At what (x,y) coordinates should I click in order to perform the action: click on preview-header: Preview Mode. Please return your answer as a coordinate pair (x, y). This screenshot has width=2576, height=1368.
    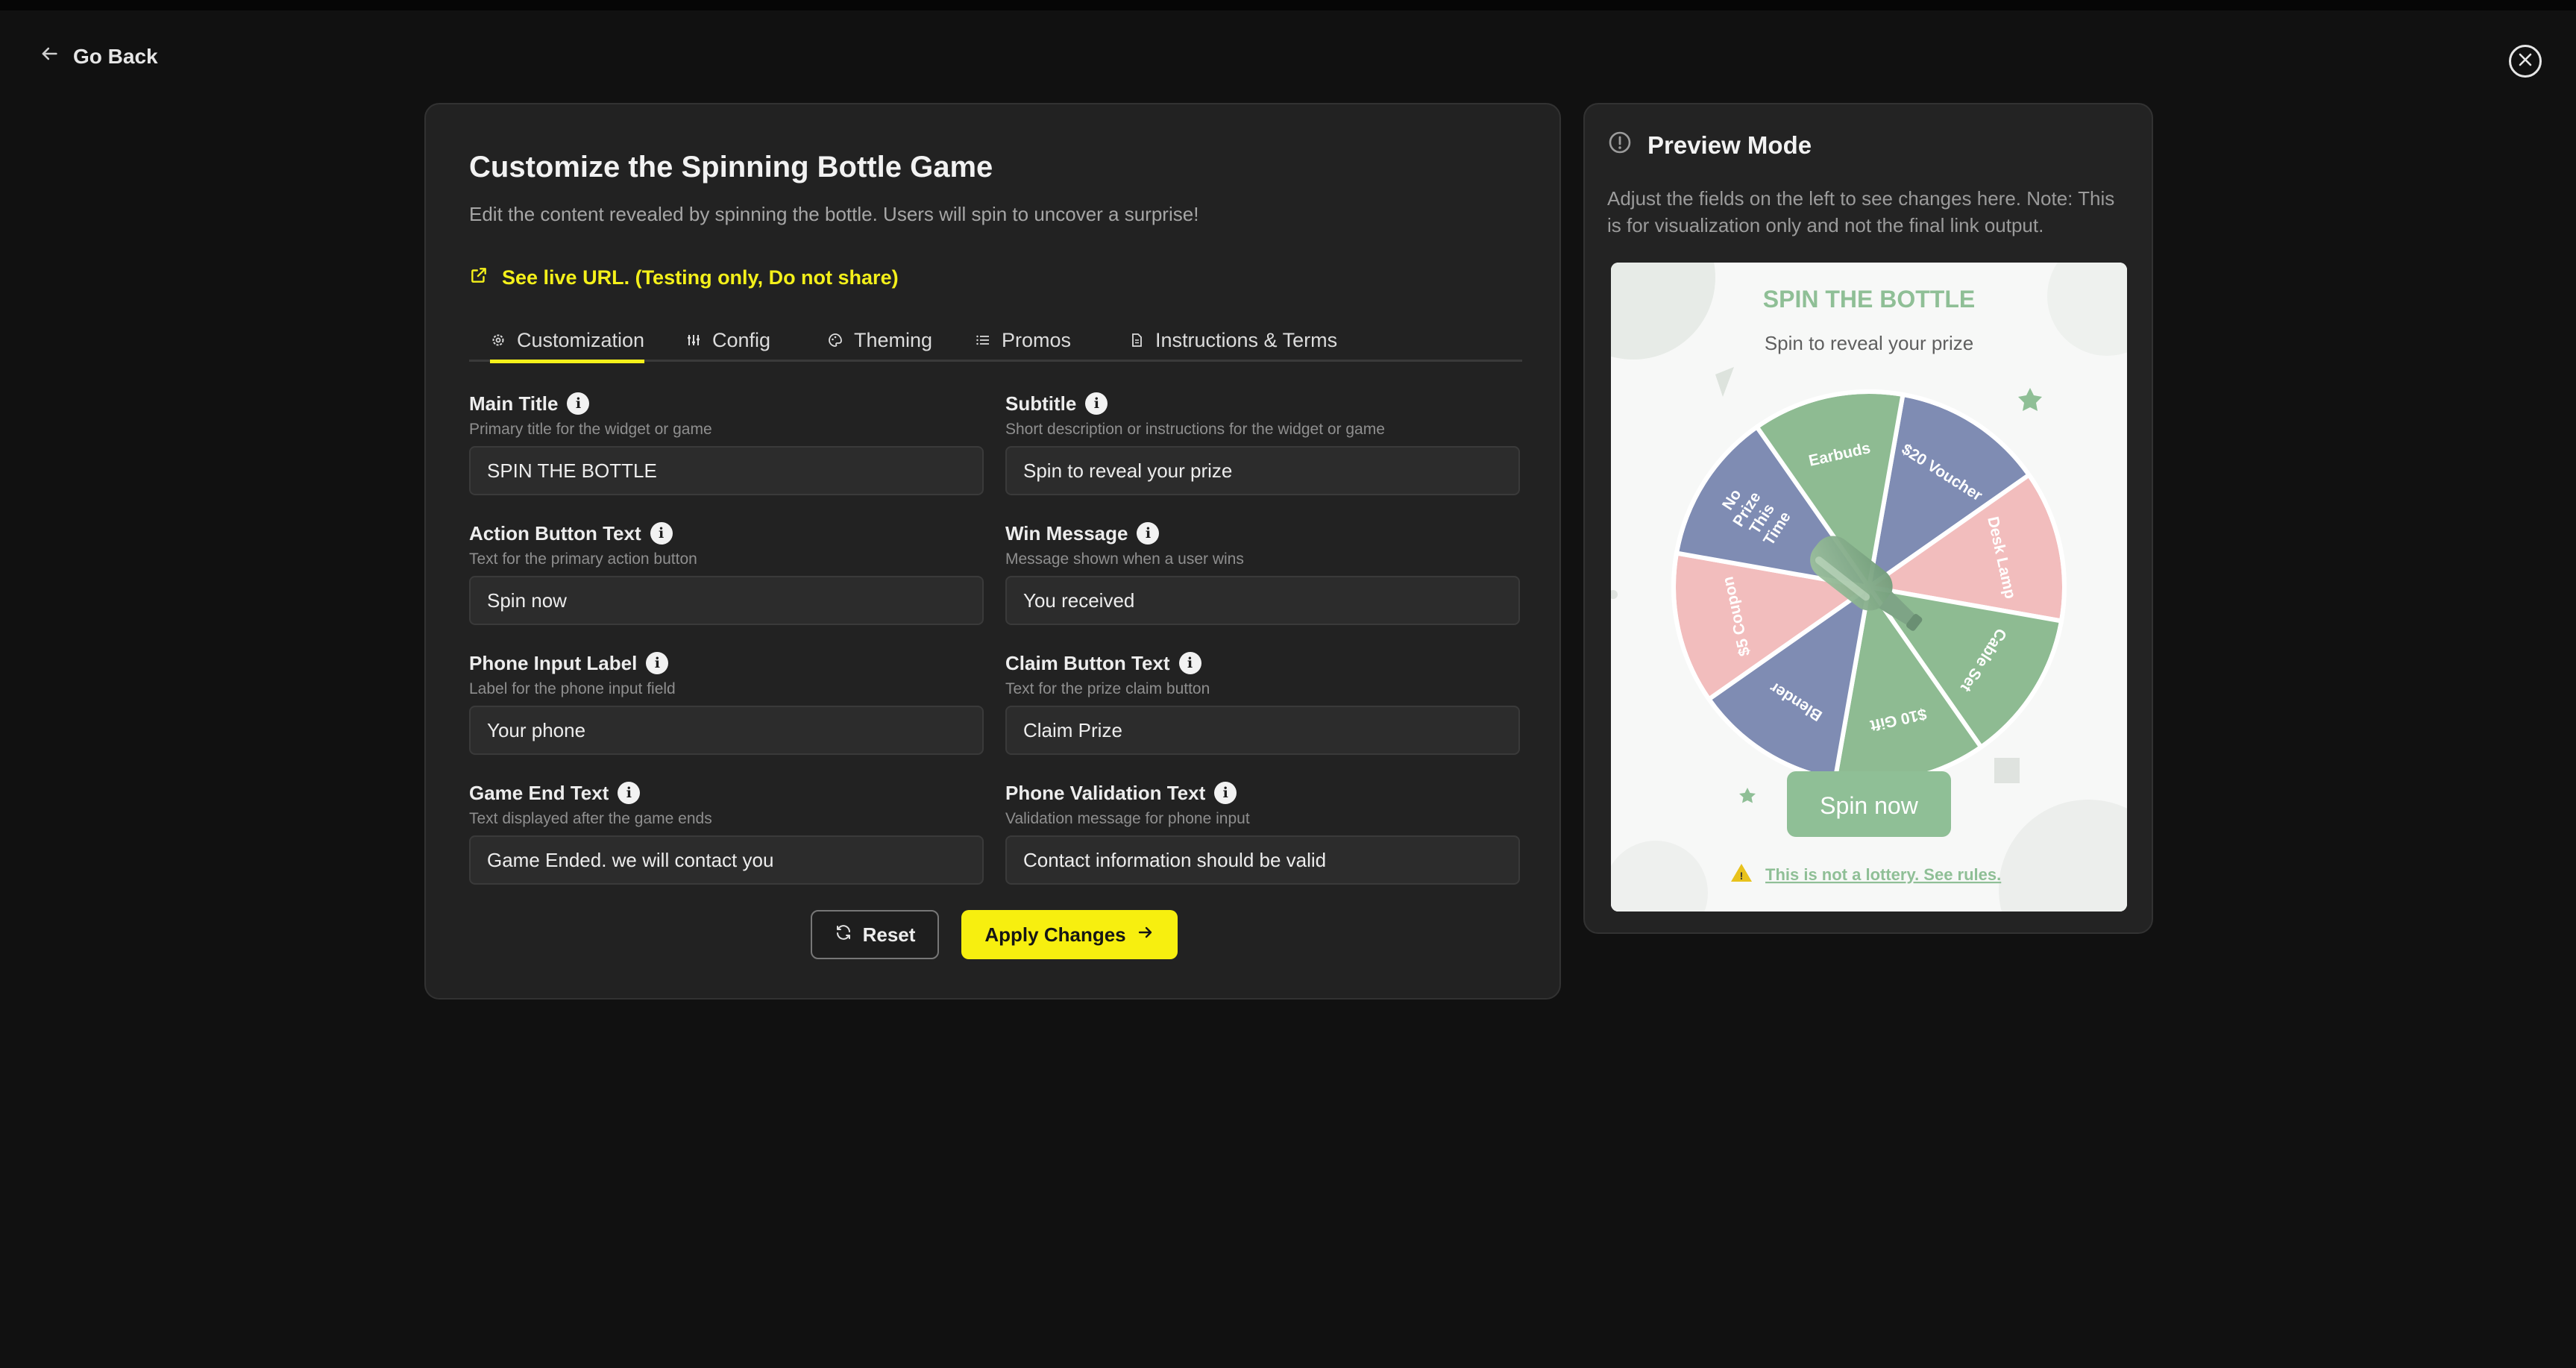
    Looking at the image, I should click on (1710, 145).